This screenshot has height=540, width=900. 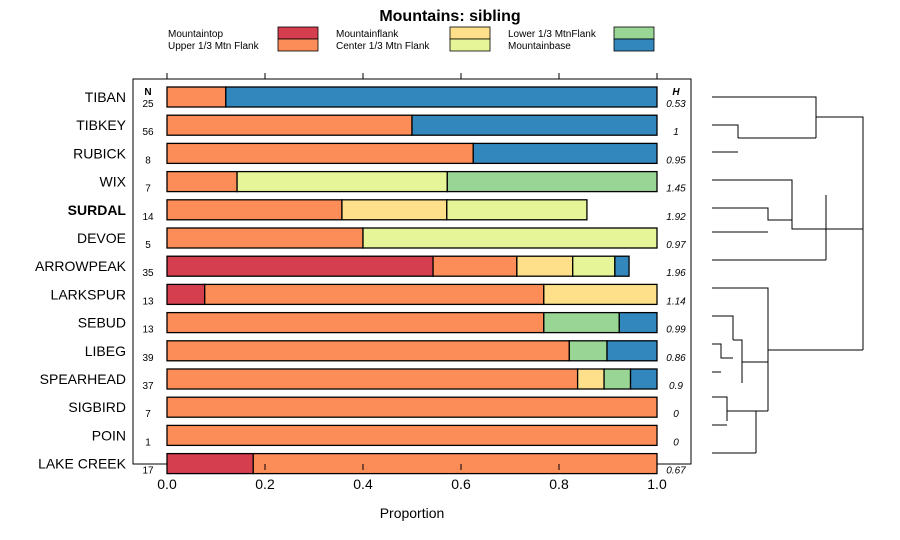 What do you see at coordinates (148, 245) in the screenshot?
I see `n-value: 5` at bounding box center [148, 245].